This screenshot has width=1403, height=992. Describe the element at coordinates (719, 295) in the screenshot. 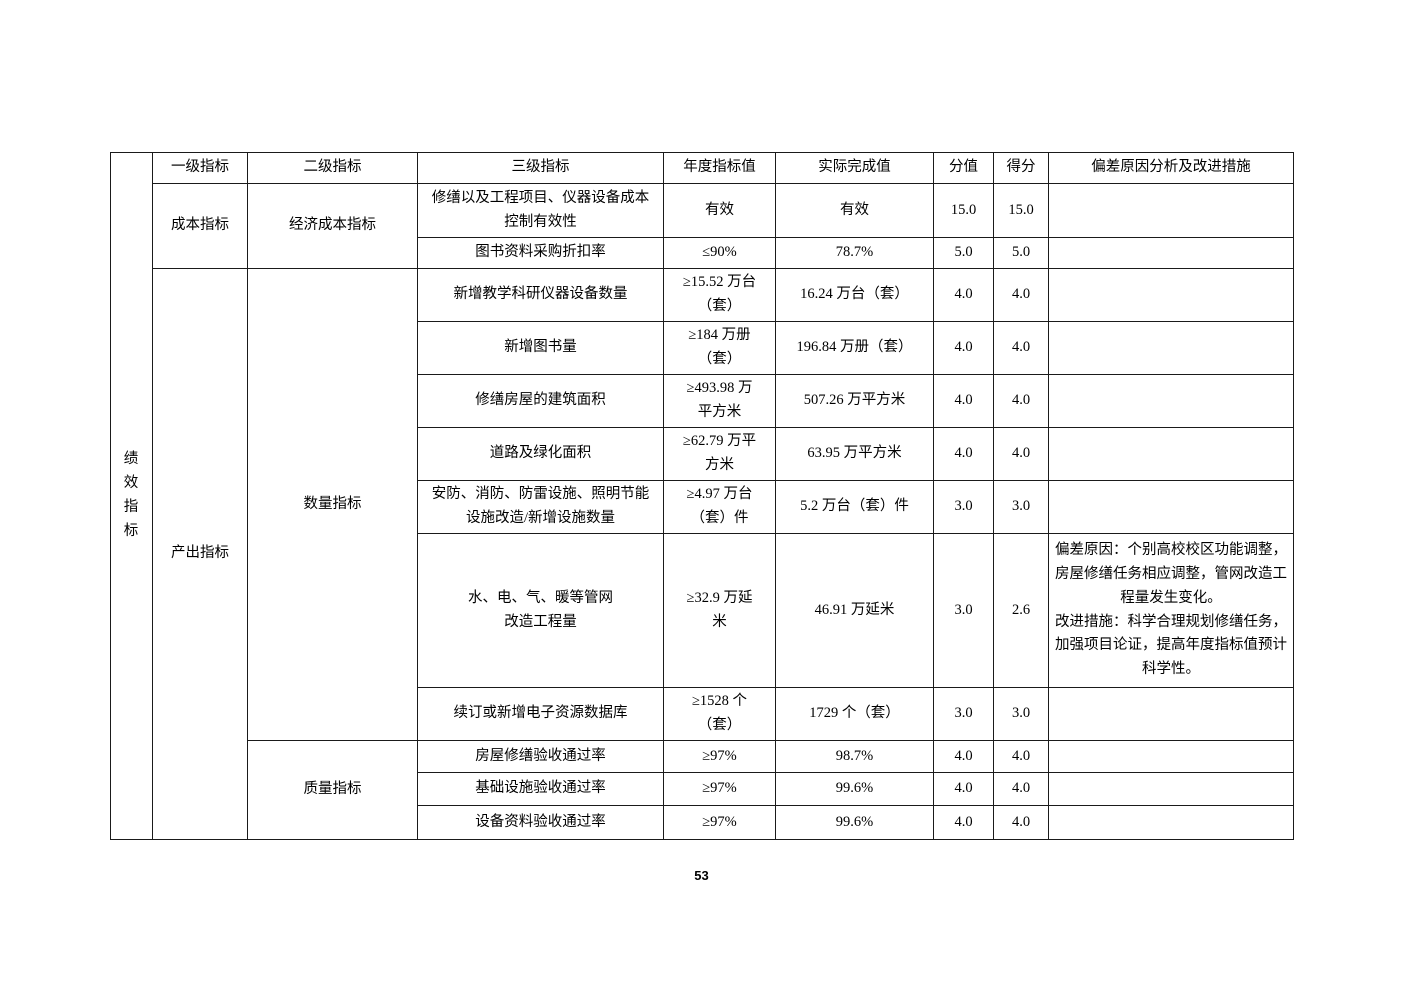

I see `target-cell: ≥15.52 万台 （套）` at that location.